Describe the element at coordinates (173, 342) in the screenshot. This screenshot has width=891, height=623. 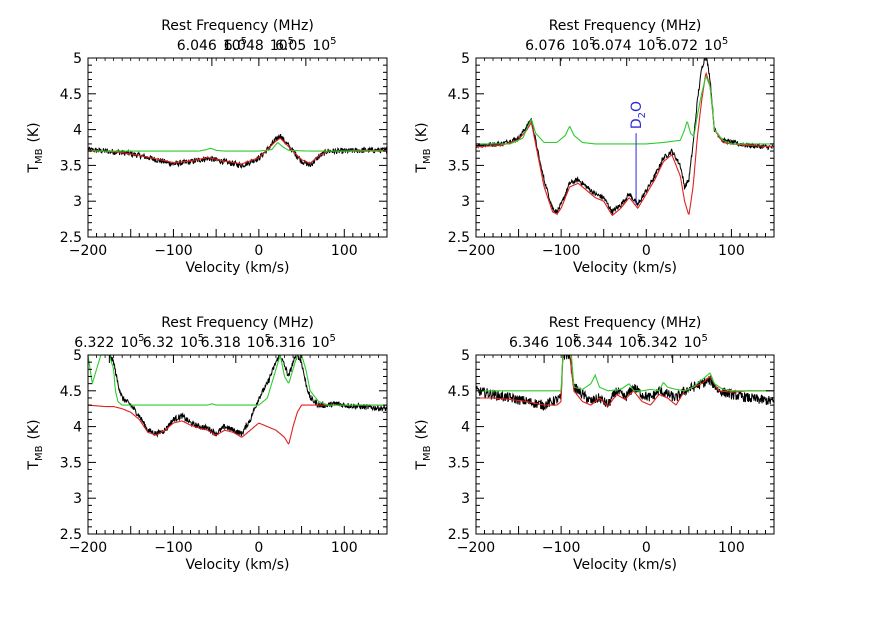
I see `top-tick-label: 6.32 105` at that location.